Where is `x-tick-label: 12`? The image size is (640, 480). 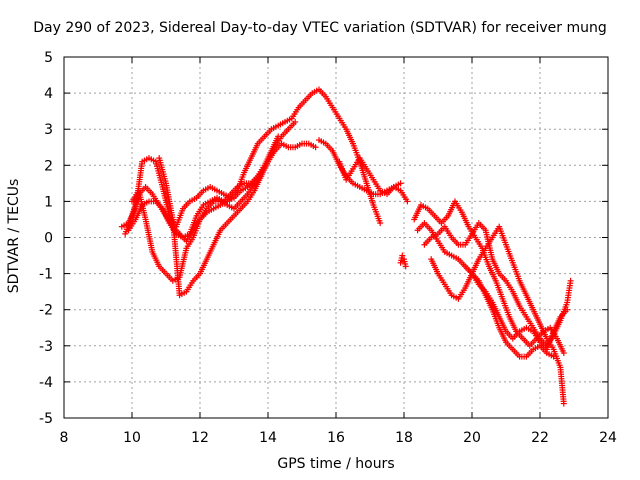
x-tick-label: 12 is located at coordinates (200, 438).